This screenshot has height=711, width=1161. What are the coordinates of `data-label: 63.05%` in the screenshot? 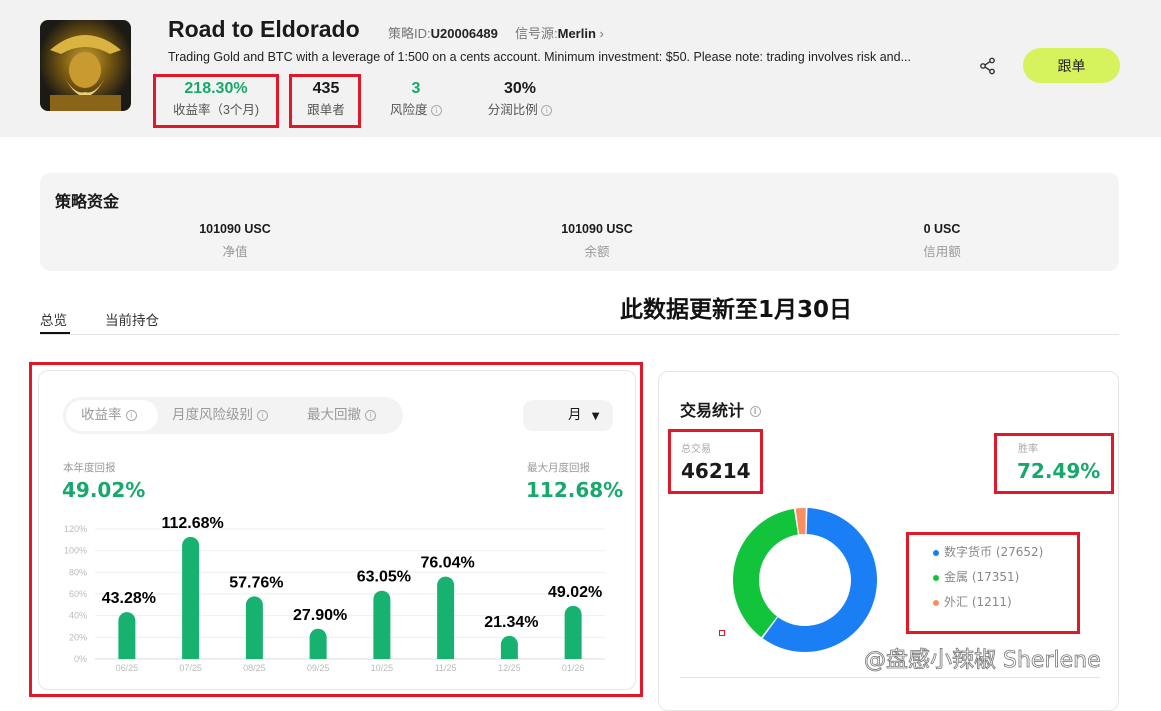 It's located at (384, 577).